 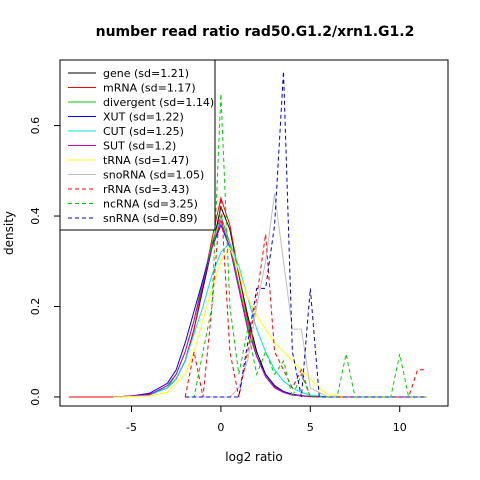 What do you see at coordinates (149, 88) in the screenshot?
I see `legend-label-1: mRNA (sd=1.17)` at bounding box center [149, 88].